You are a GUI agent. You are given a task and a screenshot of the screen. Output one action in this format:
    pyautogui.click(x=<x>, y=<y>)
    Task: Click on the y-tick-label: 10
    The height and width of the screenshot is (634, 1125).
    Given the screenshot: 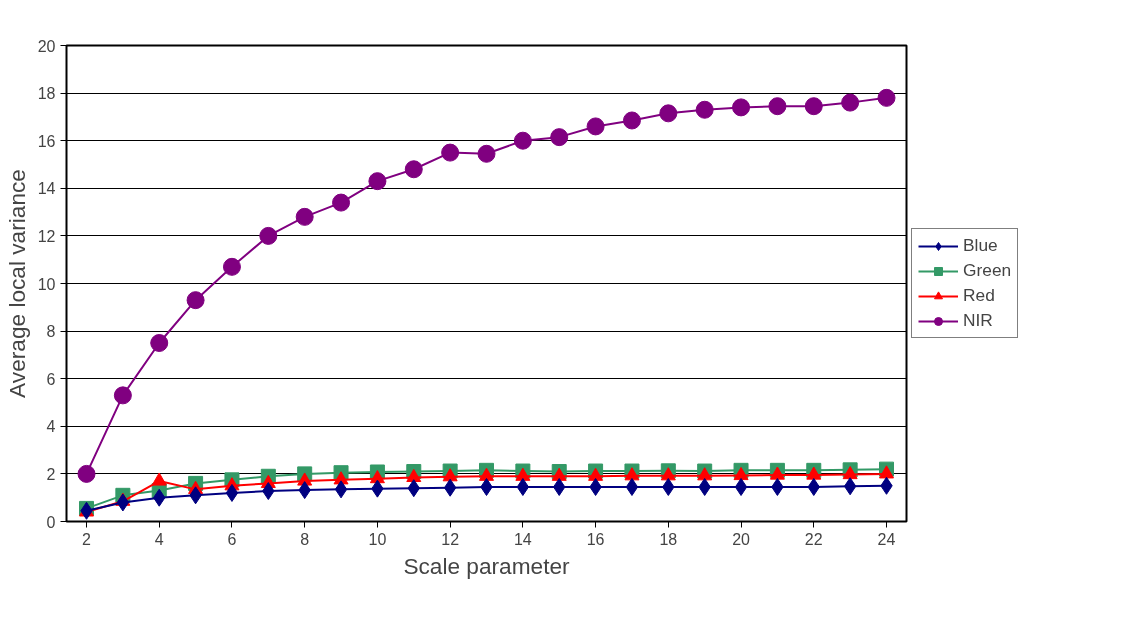 What is the action you would take?
    pyautogui.click(x=46, y=284)
    